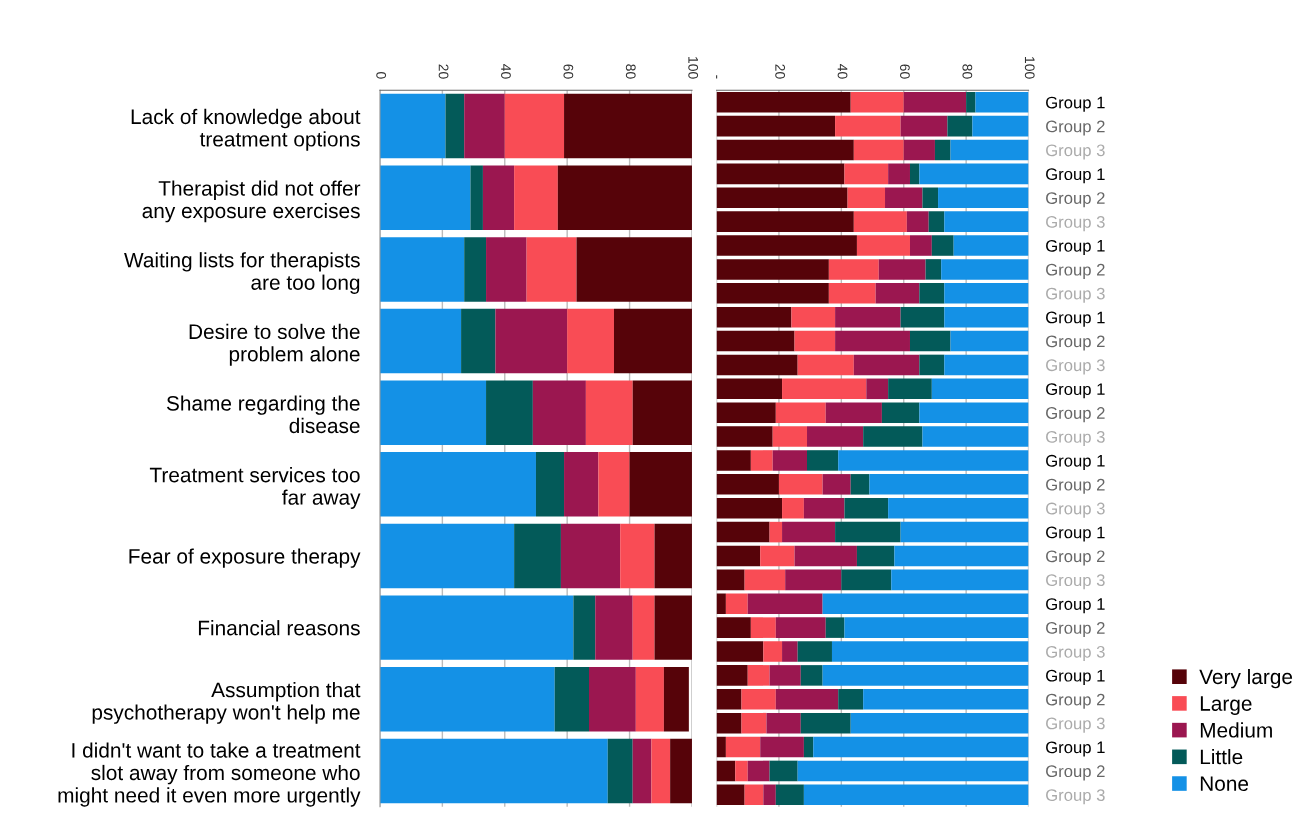  What do you see at coordinates (780, 71) in the screenshot?
I see `x-tick-label: 20` at bounding box center [780, 71].